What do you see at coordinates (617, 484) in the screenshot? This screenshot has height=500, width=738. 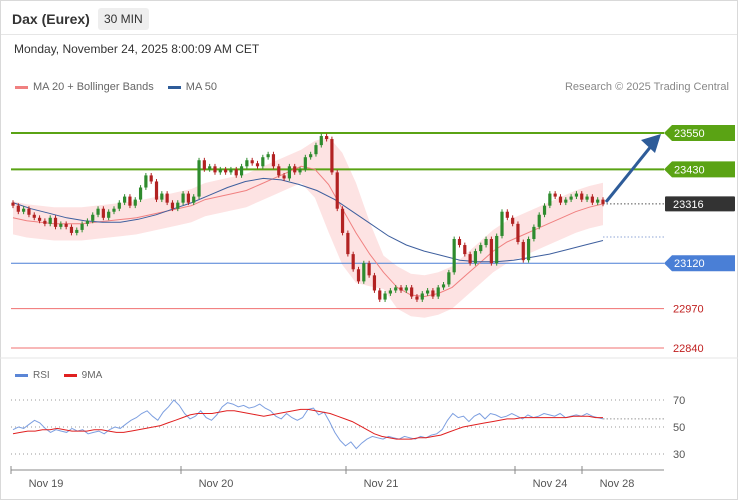 I see `x-label-4: Nov 28` at bounding box center [617, 484].